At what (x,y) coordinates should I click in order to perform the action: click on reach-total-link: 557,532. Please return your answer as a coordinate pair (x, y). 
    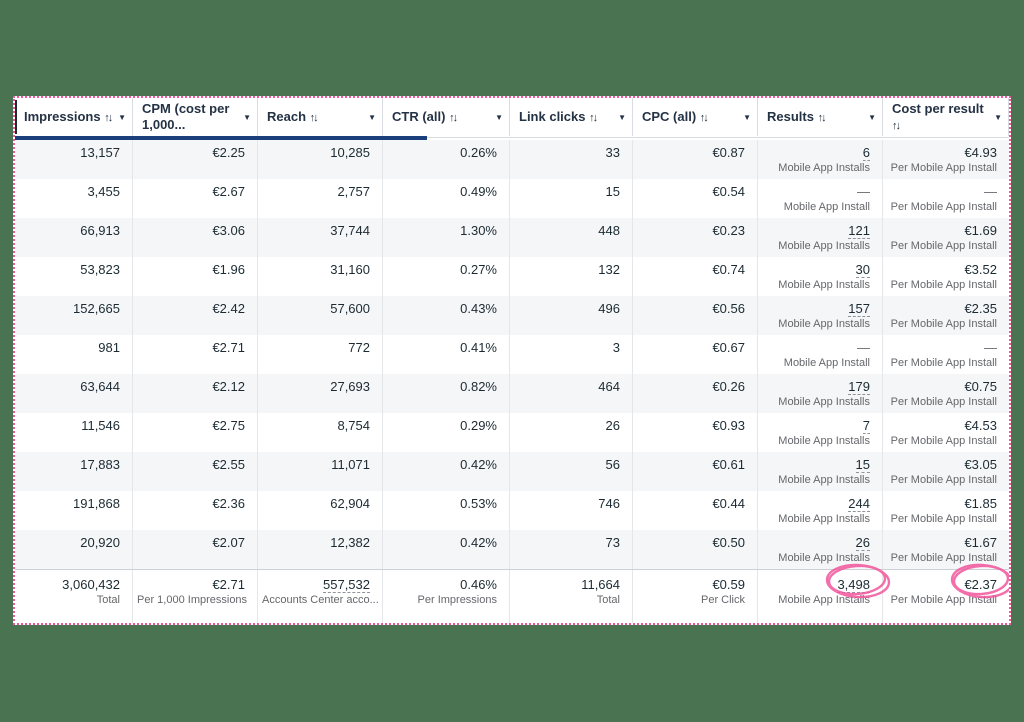
    Looking at the image, I should click on (346, 585).